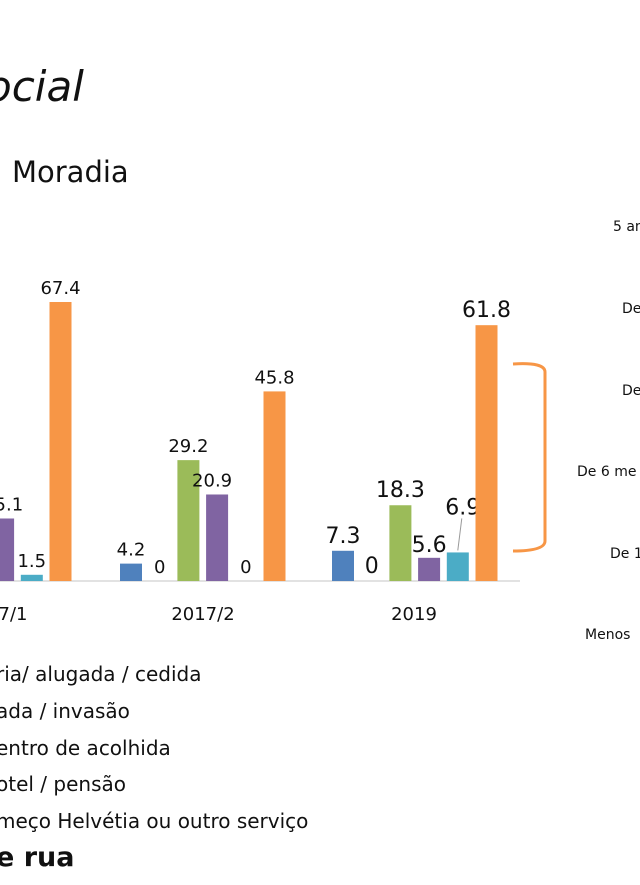 This screenshot has width=640, height=885. Describe the element at coordinates (42, 86) in the screenshot. I see `page-title: ocial` at that location.